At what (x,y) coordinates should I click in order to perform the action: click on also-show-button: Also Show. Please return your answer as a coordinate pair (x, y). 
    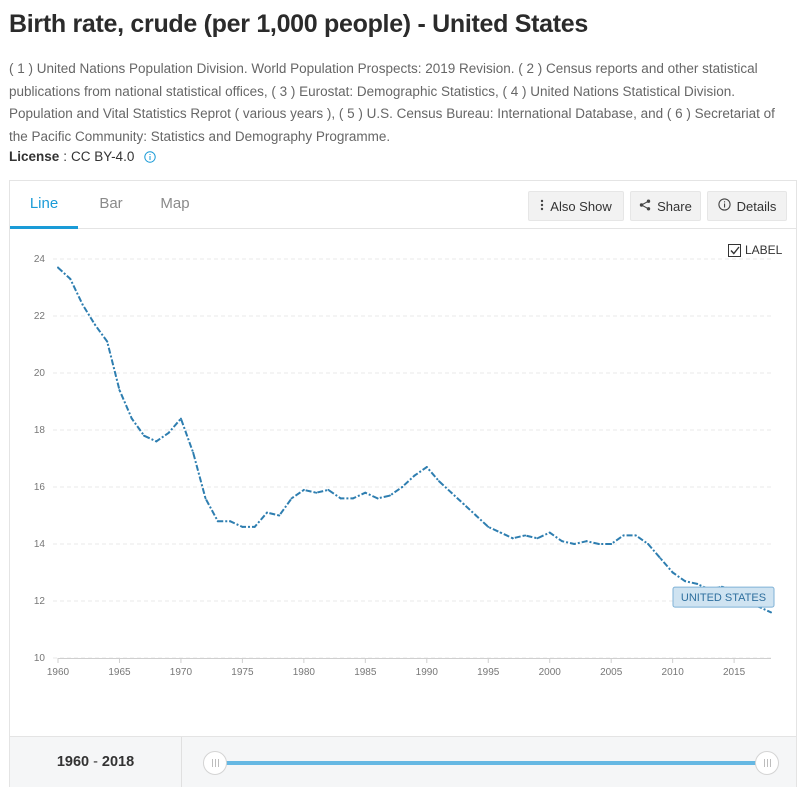
    Looking at the image, I should click on (576, 206).